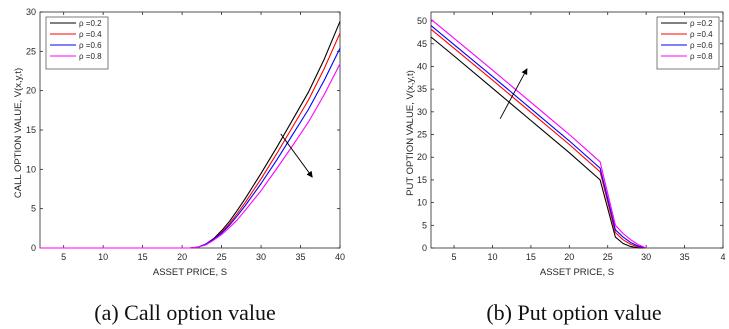 This screenshot has width=729, height=329. I want to click on call-x-tick-label: 35, so click(301, 257).